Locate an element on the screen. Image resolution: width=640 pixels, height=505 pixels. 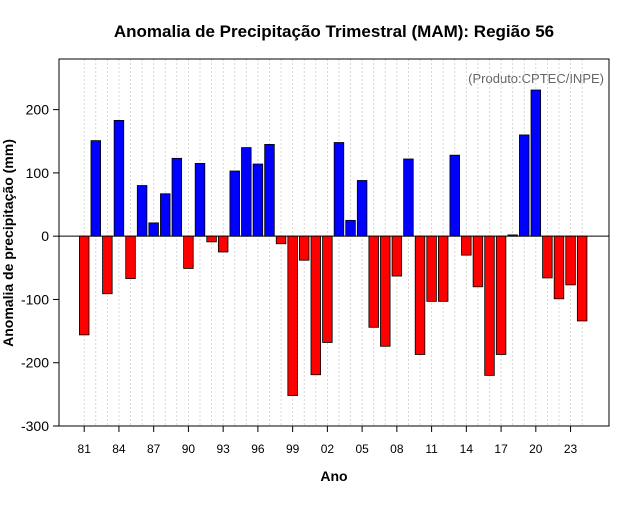
y-tick-label: -200 is located at coordinates (35, 363).